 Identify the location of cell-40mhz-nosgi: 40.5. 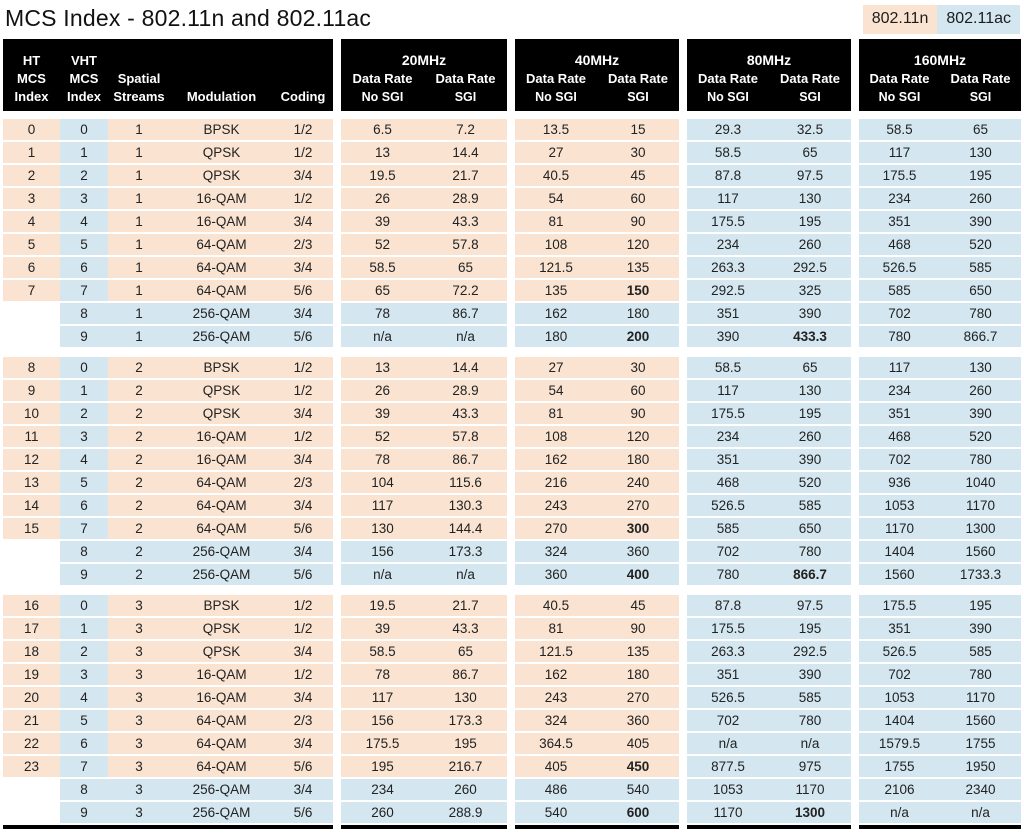
(556, 605).